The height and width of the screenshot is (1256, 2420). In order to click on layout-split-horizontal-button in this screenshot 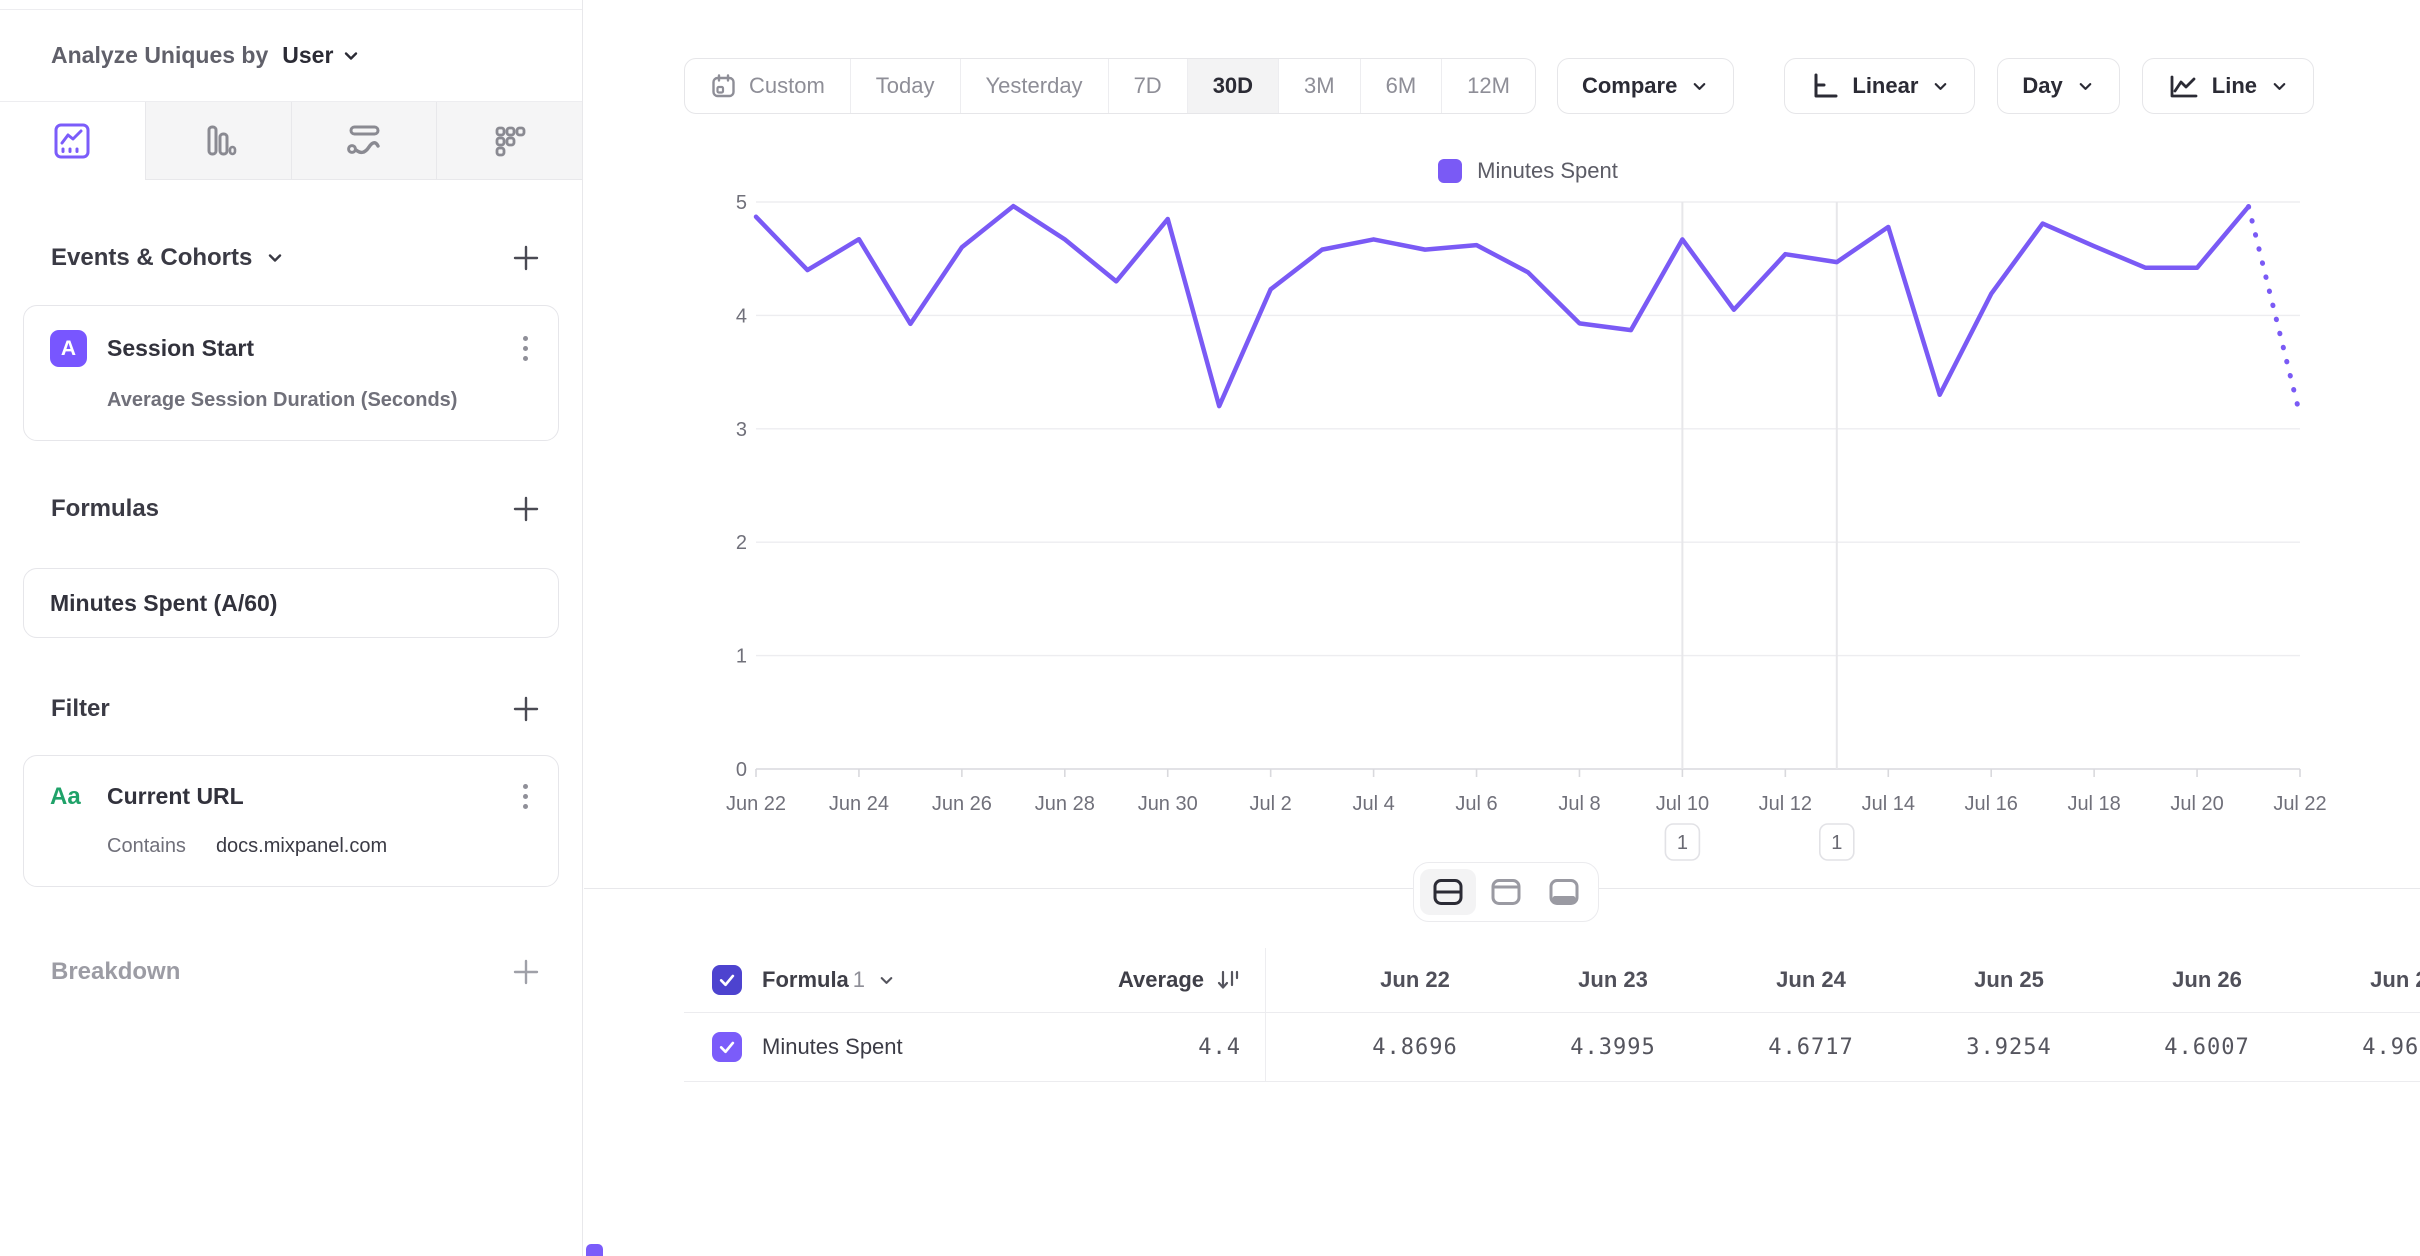, I will do `click(1448, 892)`.